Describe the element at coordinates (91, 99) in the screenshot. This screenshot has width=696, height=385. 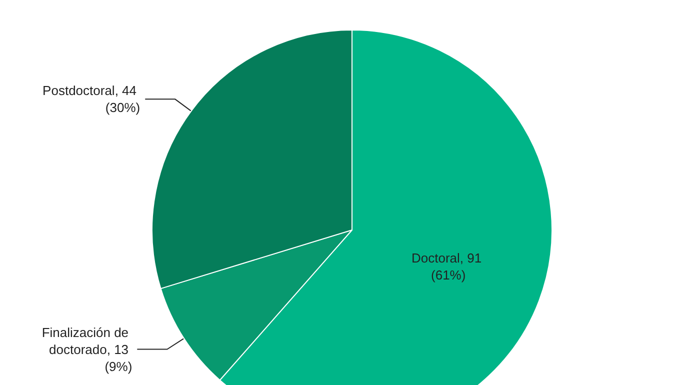
I see `slice-label: Postdoctoral, 44 (30%)` at that location.